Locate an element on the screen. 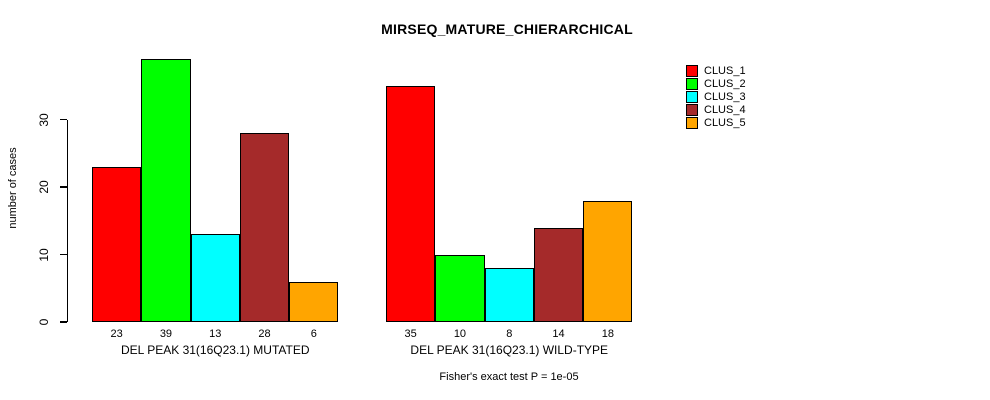  bar-value-label: 35 is located at coordinates (410, 333).